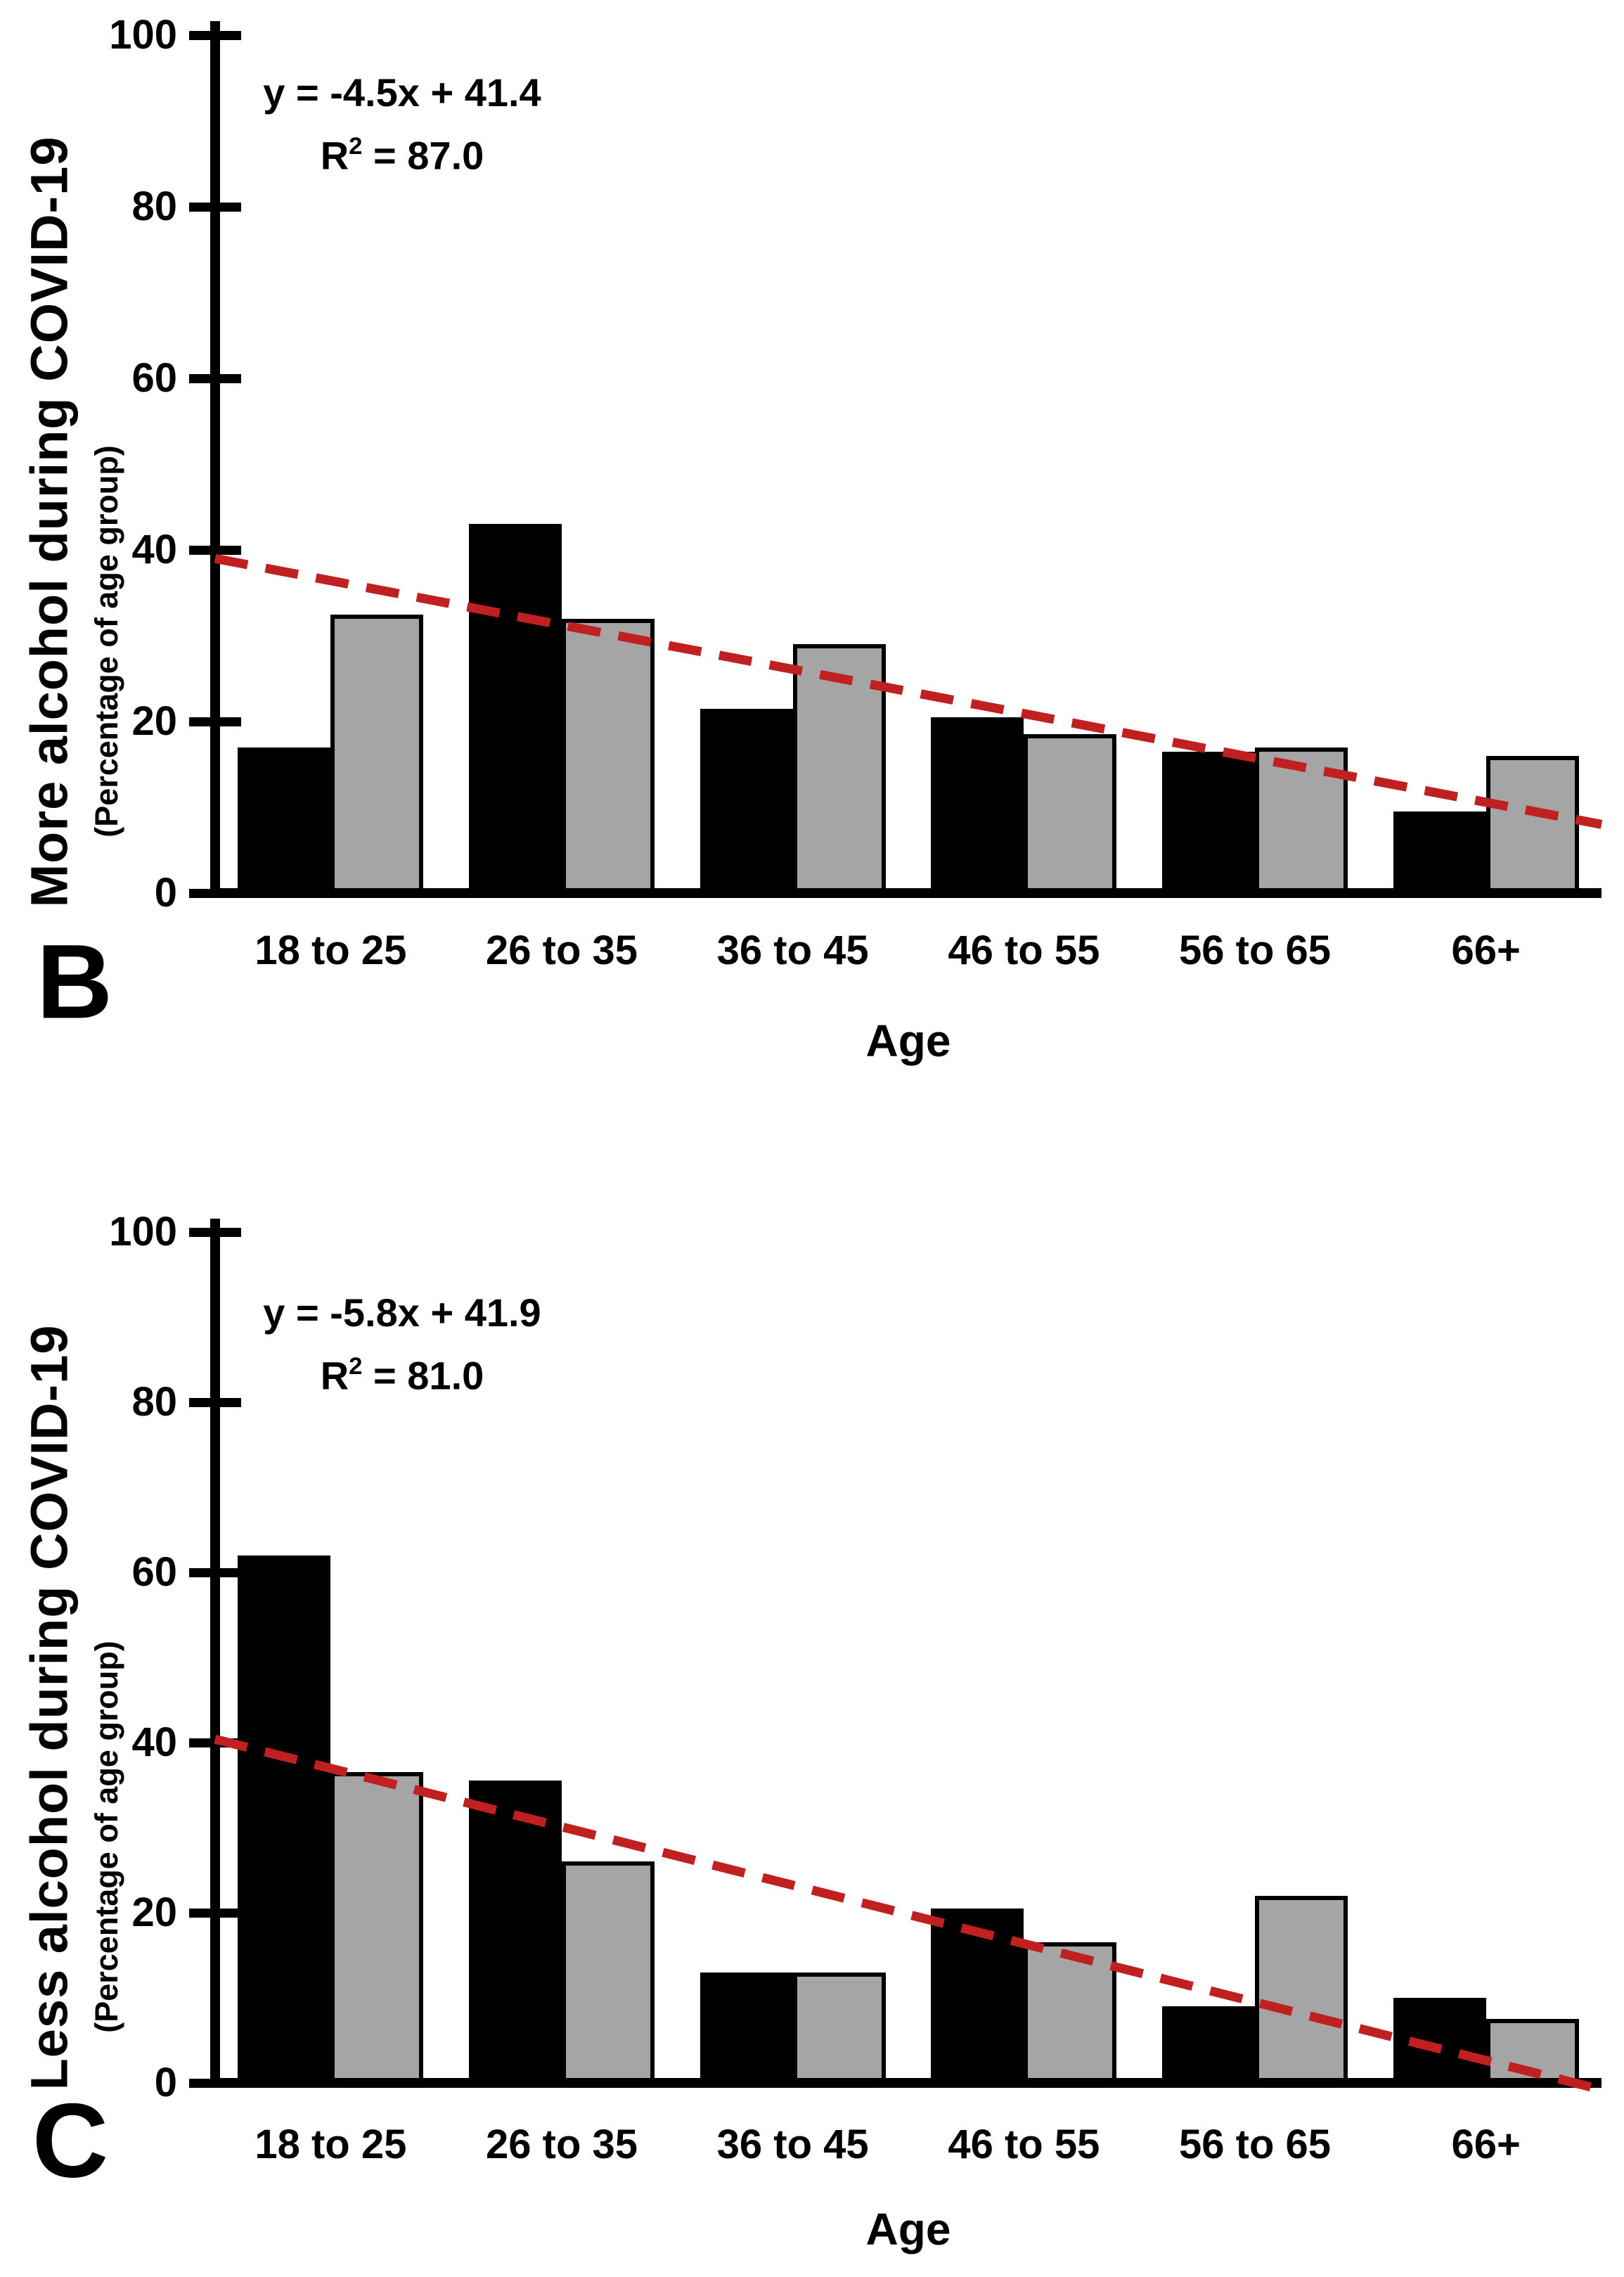 The width and height of the screenshot is (1624, 2277). I want to click on panel-c-regression-annotation: y = -5.8x + 41.9 R2 = 81.0, so click(402, 1344).